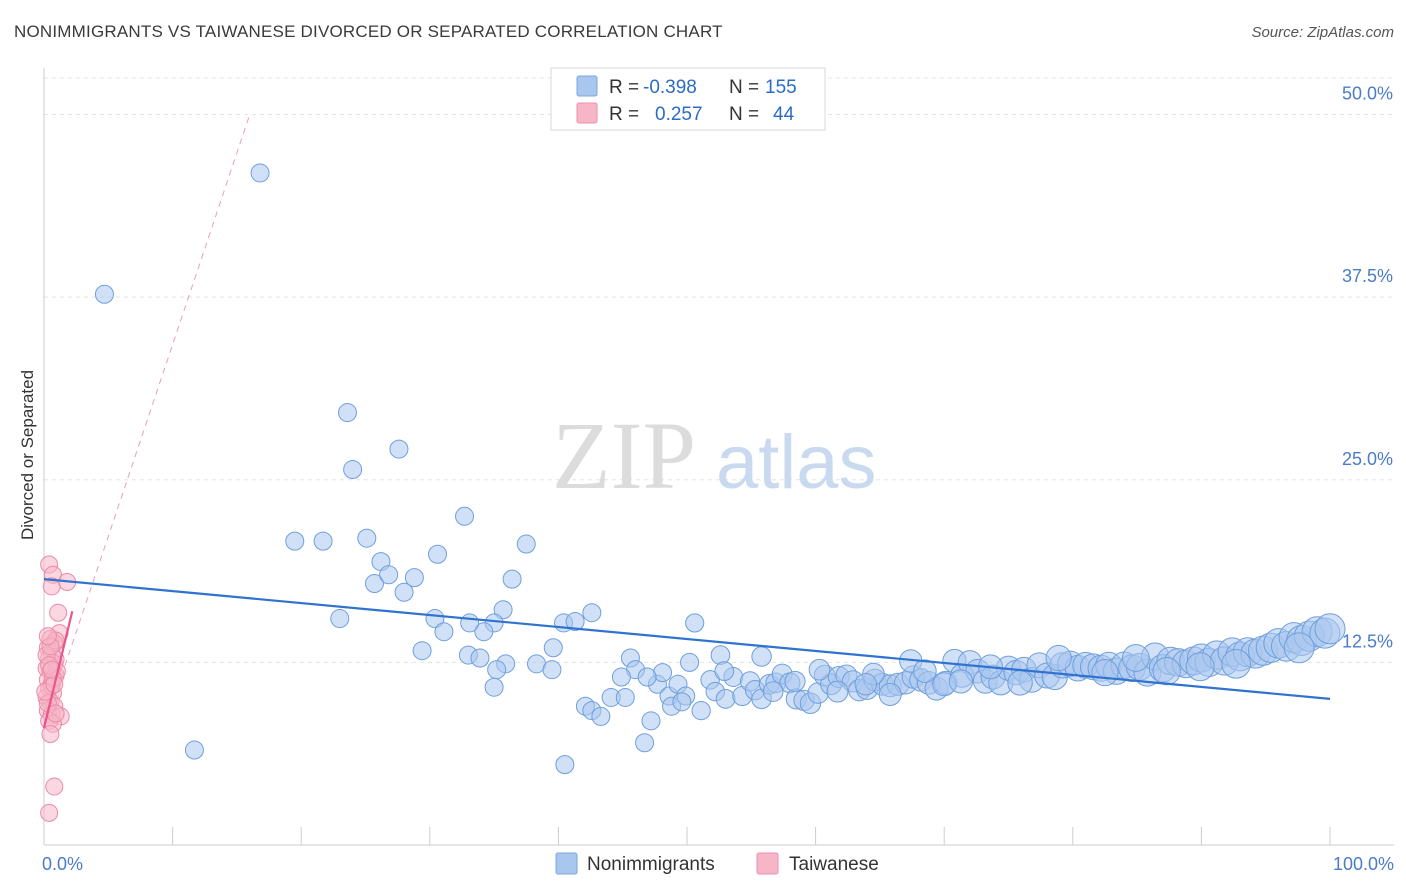 Image resolution: width=1406 pixels, height=892 pixels. Describe the element at coordinates (687, 639) in the screenshot. I see `nonimmigrants-trend-line` at that location.